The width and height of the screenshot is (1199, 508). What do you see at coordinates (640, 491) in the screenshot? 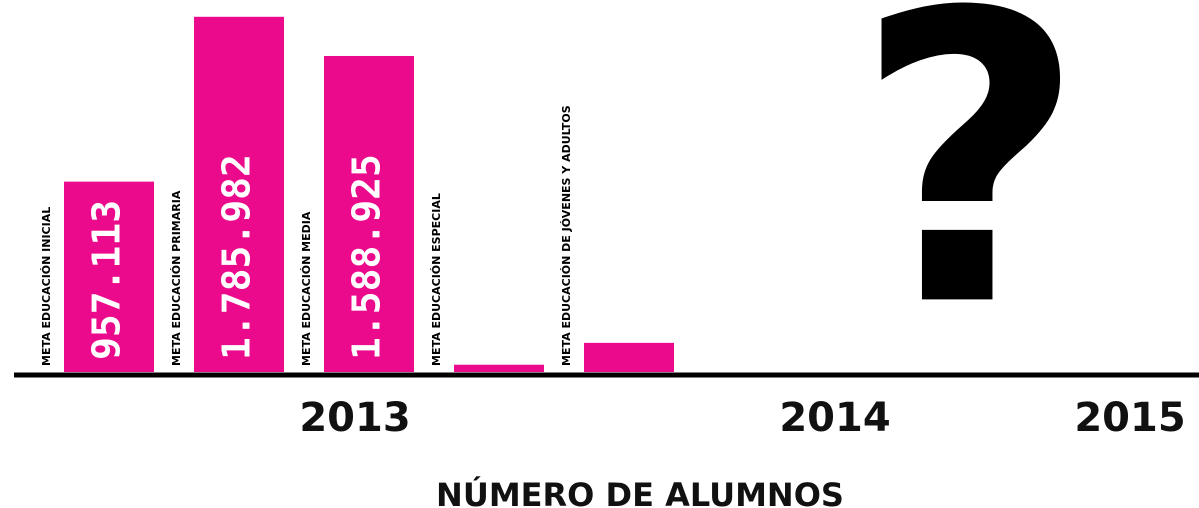
I see `x-axis-label: NÚMERO DE ALUMNOS` at bounding box center [640, 491].